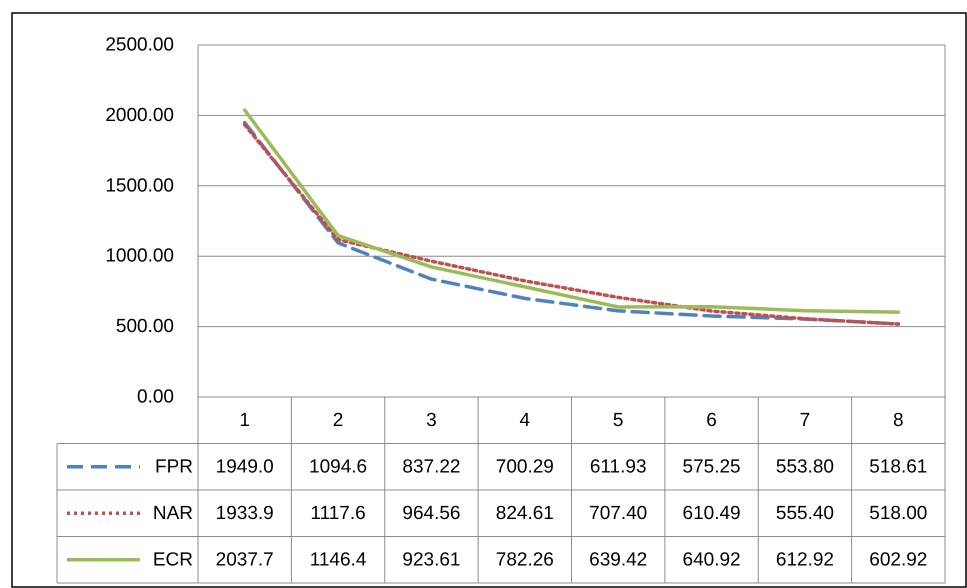 Image resolution: width=967 pixels, height=588 pixels. I want to click on y-tick-label: 2500.00, so click(139, 45).